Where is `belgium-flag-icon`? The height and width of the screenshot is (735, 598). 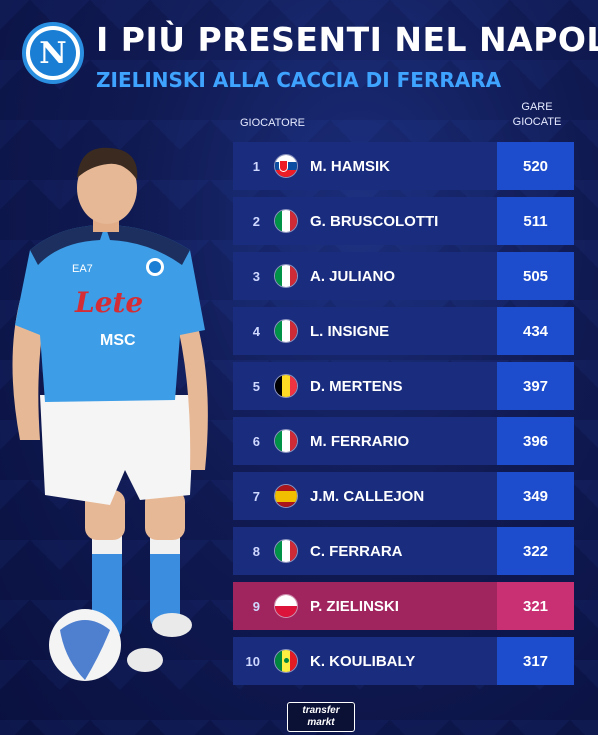 belgium-flag-icon is located at coordinates (286, 386).